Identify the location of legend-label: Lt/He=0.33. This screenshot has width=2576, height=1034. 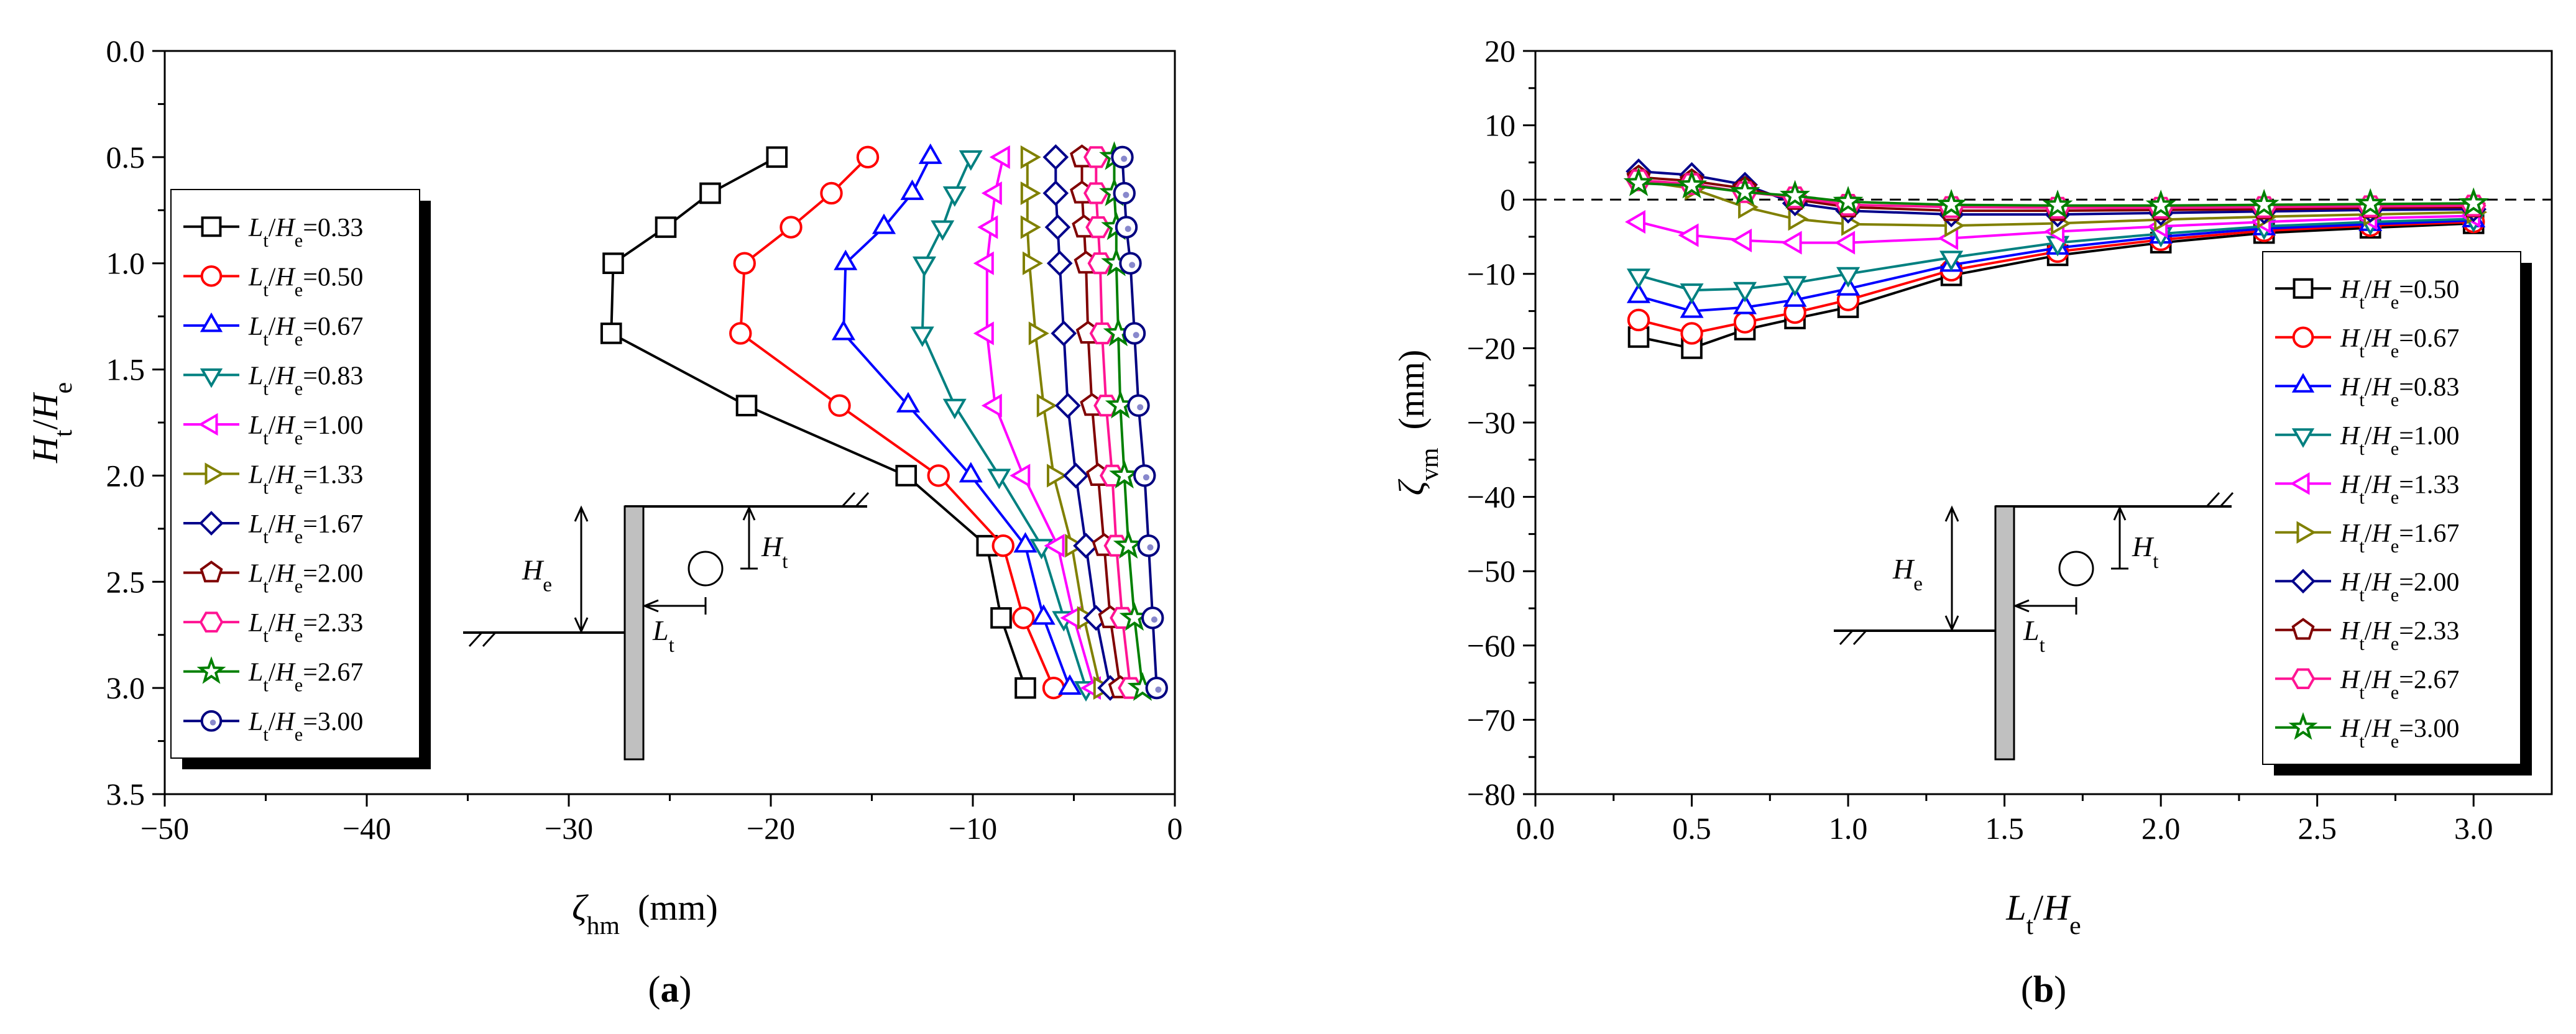
(305, 232).